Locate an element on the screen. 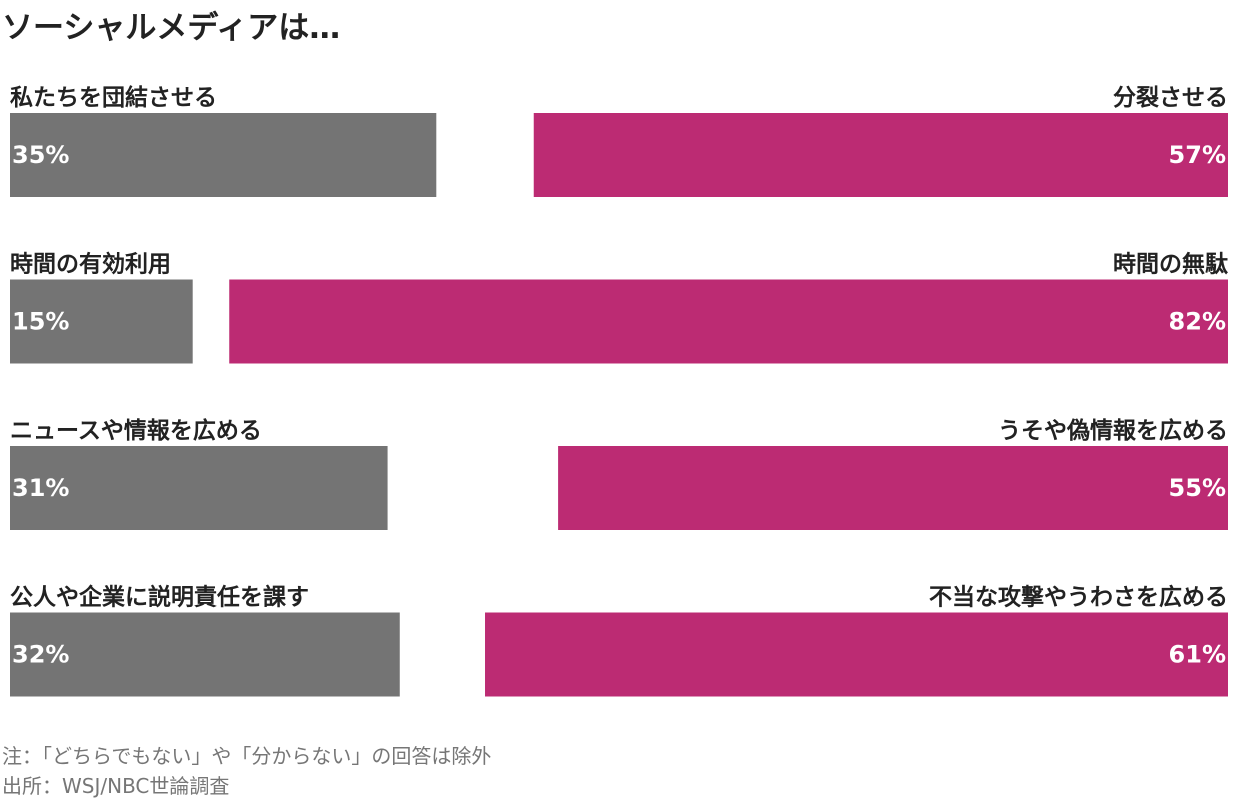 The height and width of the screenshot is (802, 1240). positive-category-label: 時間の有効利用 is located at coordinates (90, 264).